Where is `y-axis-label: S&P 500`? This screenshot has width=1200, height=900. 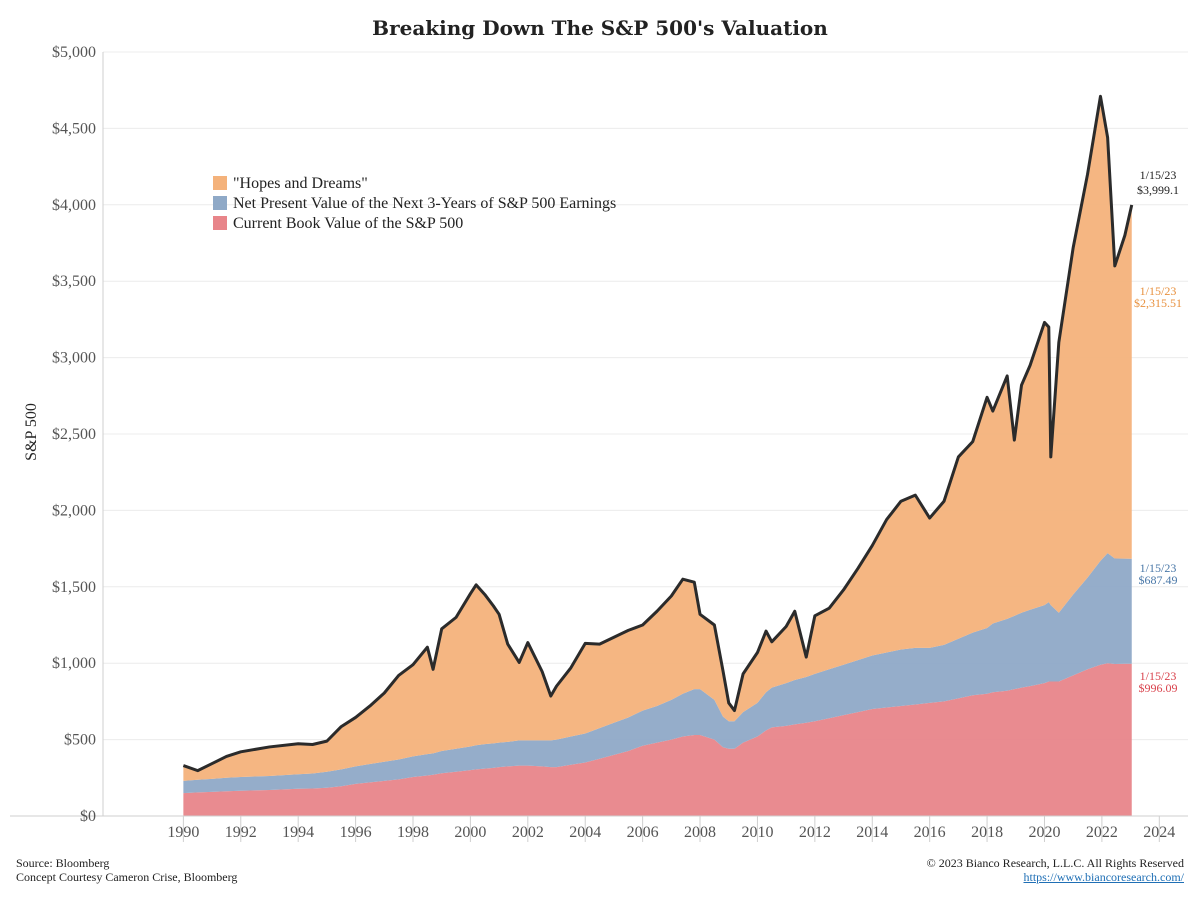
y-axis-label: S&P 500 is located at coordinates (31, 432).